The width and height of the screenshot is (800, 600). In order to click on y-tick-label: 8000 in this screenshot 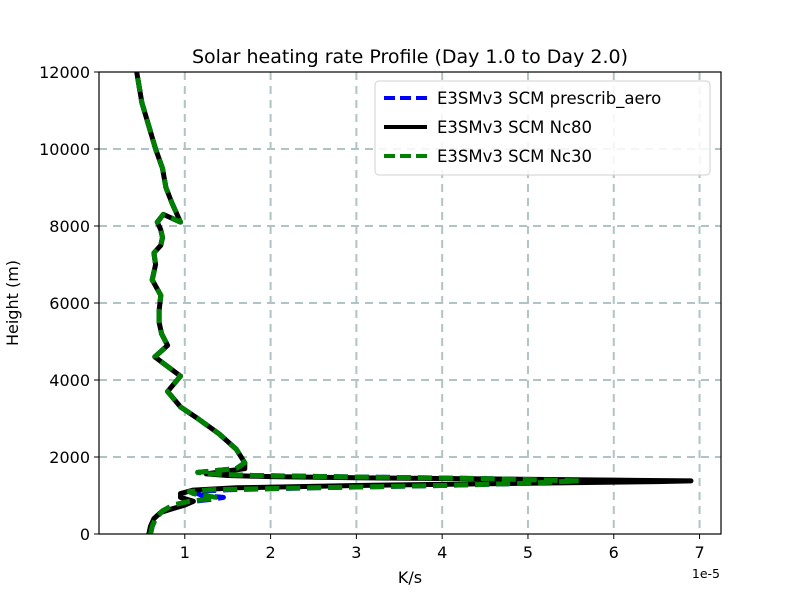, I will do `click(69, 226)`.